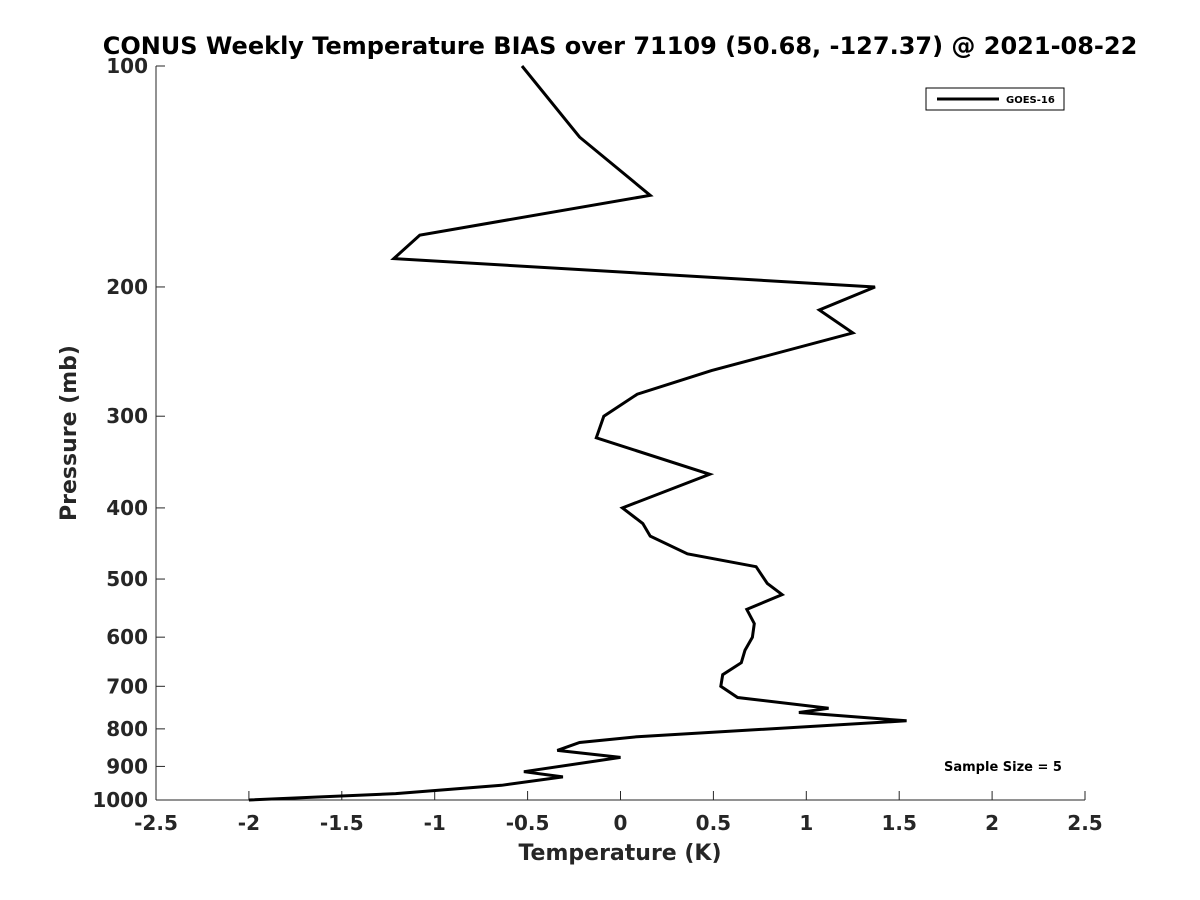  Describe the element at coordinates (1030, 100) in the screenshot. I see `legend-label: GOES-16` at that location.